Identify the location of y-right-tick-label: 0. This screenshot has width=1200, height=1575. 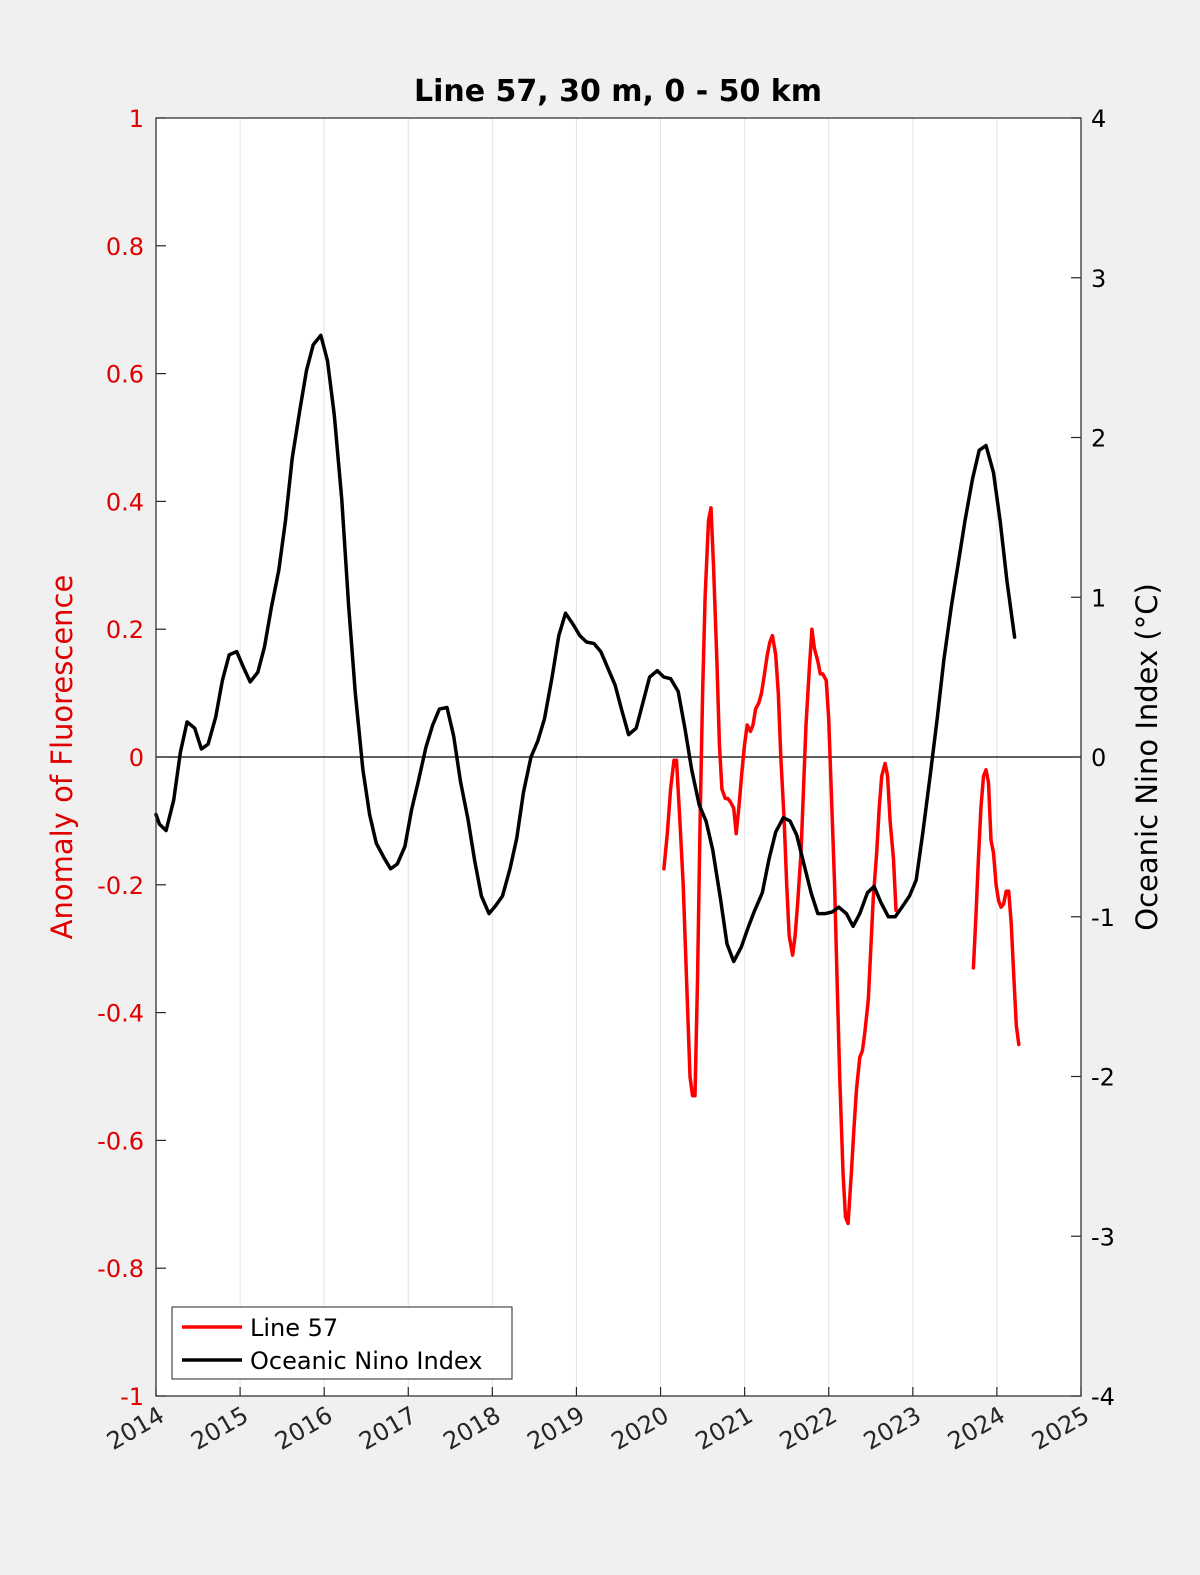
(1098, 758).